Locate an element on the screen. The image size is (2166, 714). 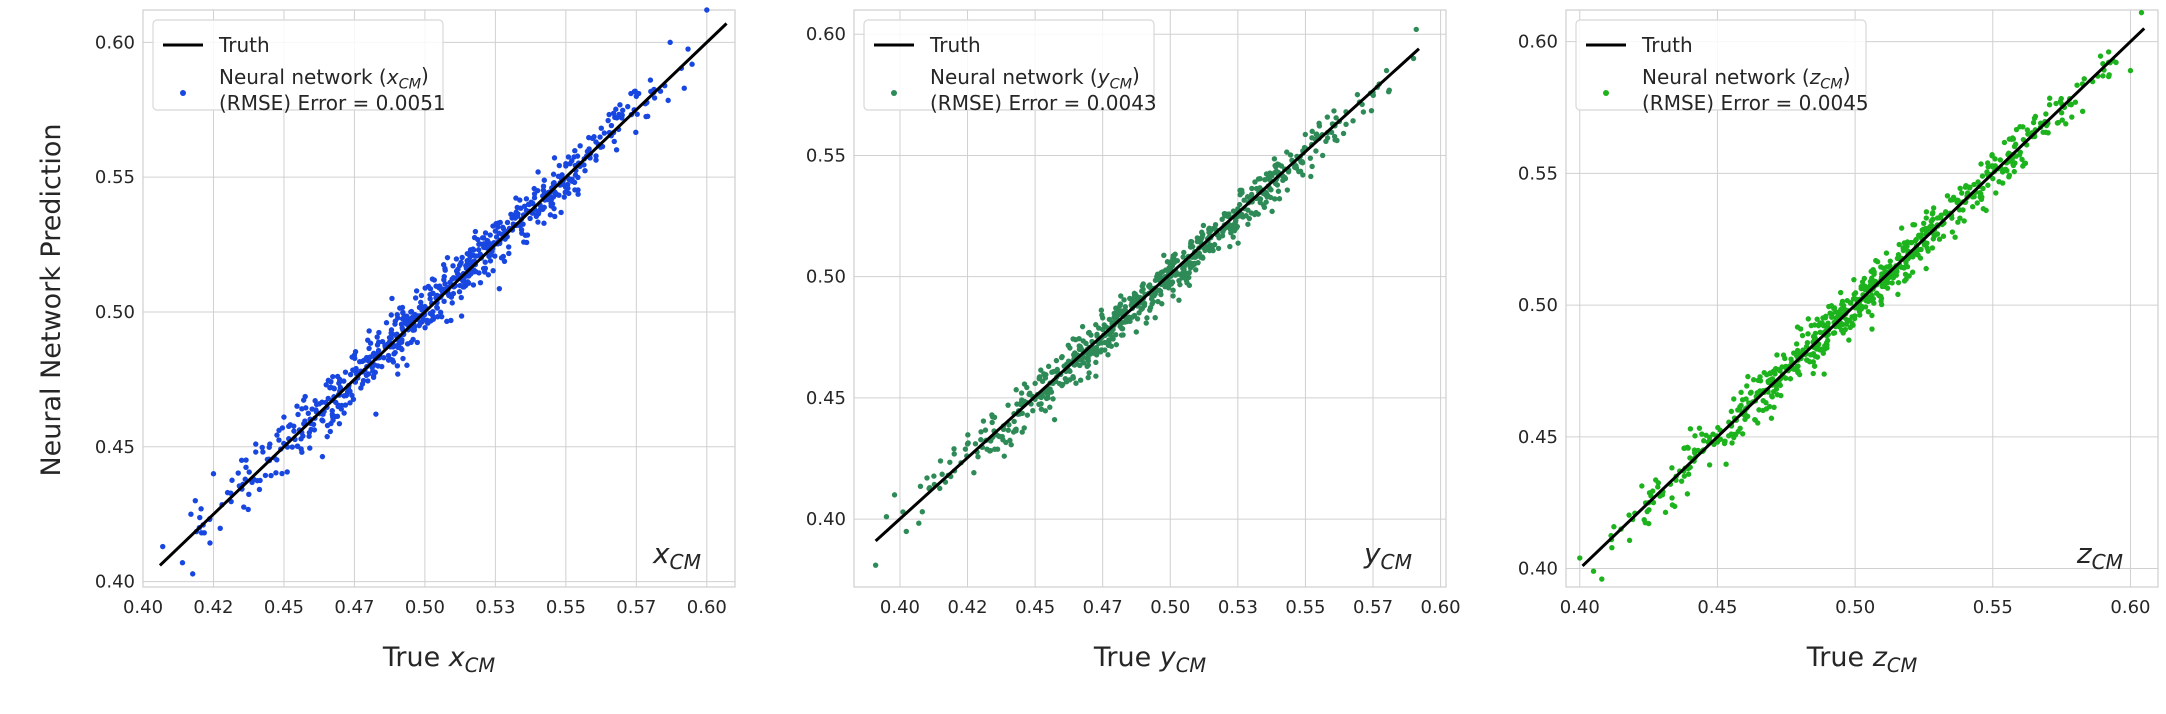
x-tick-label: 0.50 is located at coordinates (1170, 607).